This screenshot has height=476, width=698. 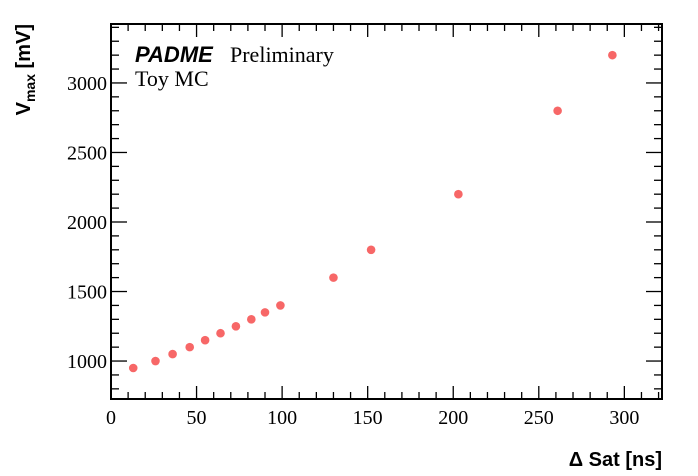 What do you see at coordinates (30, 88) in the screenshot?
I see `y-axis-title-sub: max` at bounding box center [30, 88].